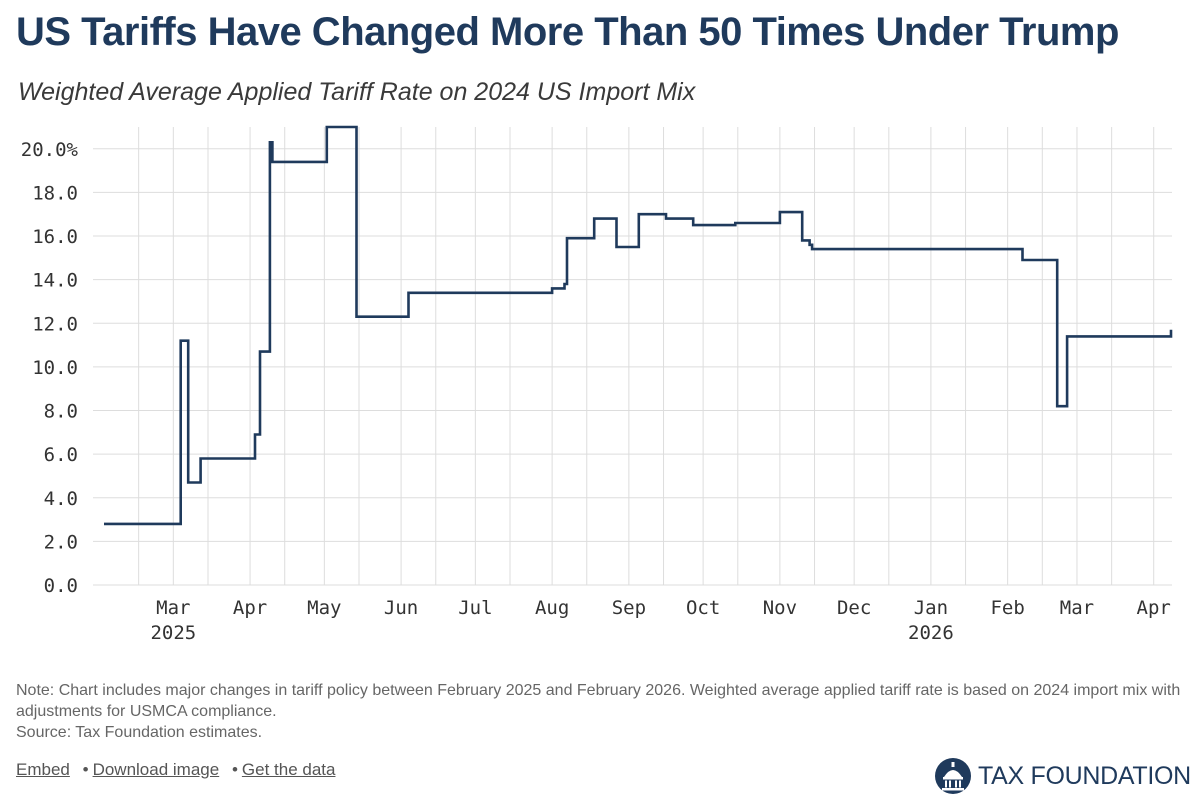  What do you see at coordinates (55, 368) in the screenshot?
I see `y-tick-label: 10.0` at bounding box center [55, 368].